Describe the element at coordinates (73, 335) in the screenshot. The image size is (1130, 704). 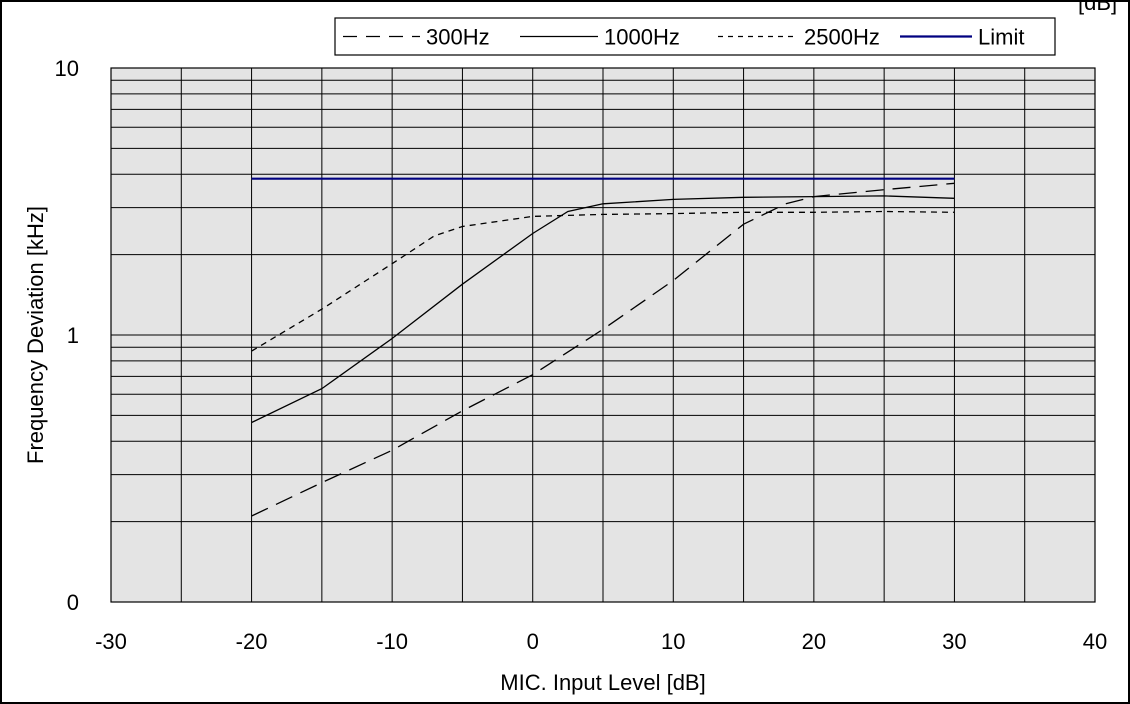
I see `y-tick-label: 1` at that location.